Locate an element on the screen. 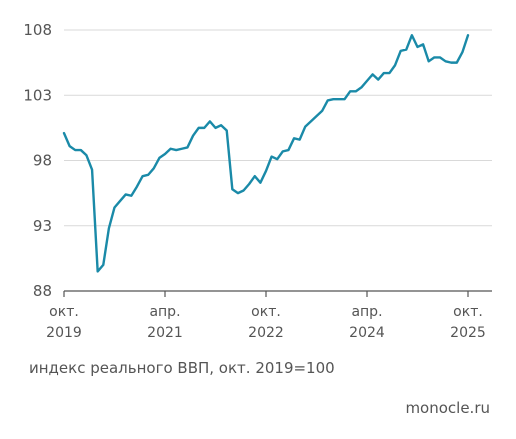 Image resolution: width=516 pixels, height=439 pixels. x-axis-tickmarks is located at coordinates (266, 294).